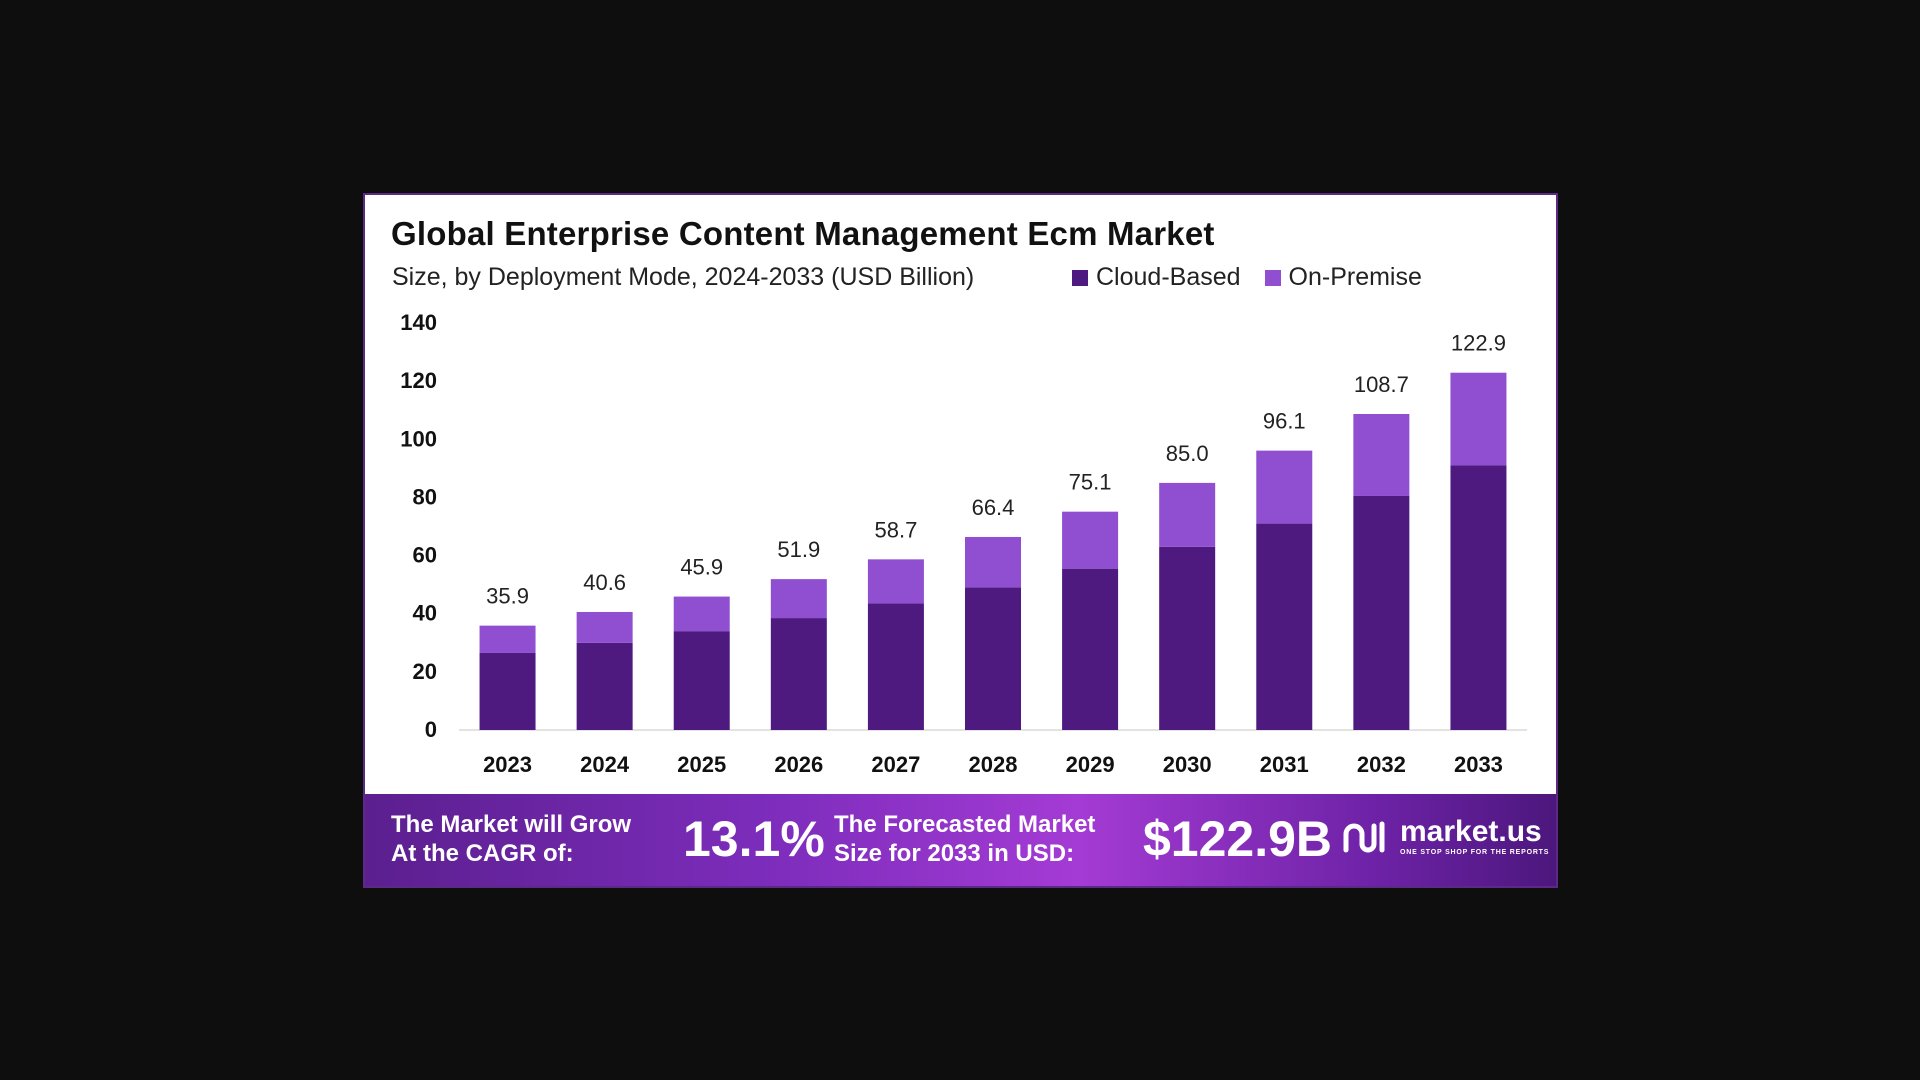  I want to click on cagr-label: The Market will Grow At the CAGR of:, so click(511, 839).